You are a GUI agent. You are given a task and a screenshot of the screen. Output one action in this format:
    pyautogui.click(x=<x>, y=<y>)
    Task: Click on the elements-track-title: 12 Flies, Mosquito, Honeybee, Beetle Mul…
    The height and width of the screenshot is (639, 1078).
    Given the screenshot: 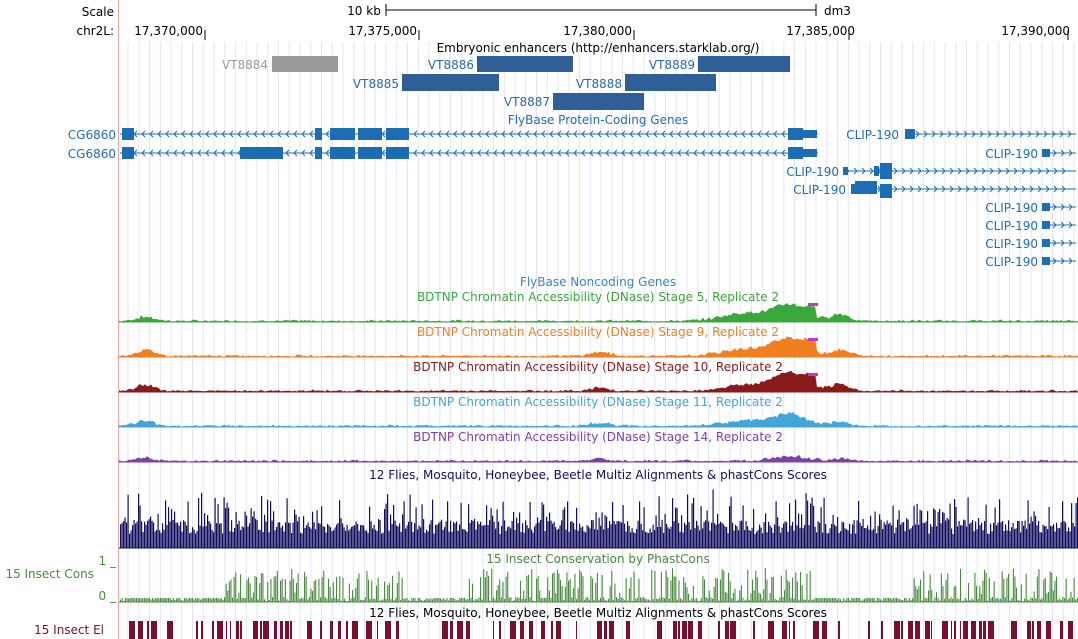 What is the action you would take?
    pyautogui.click(x=598, y=613)
    